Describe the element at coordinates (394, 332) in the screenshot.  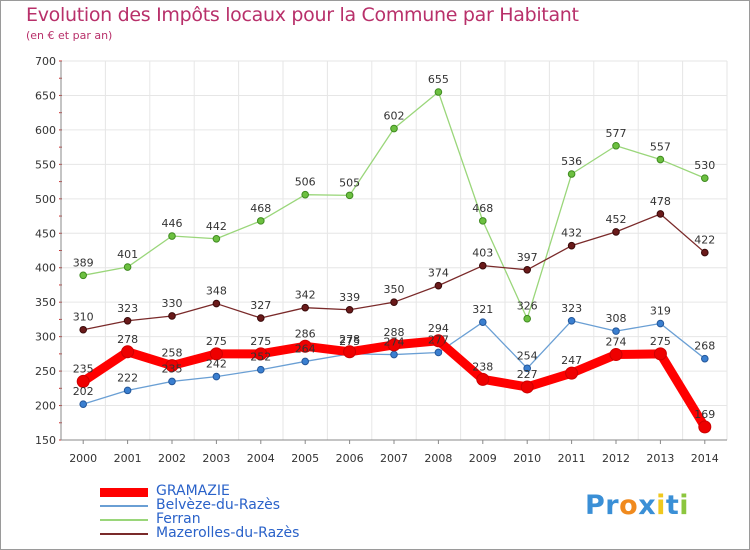
I see `data-label-gramazie: 288` at that location.